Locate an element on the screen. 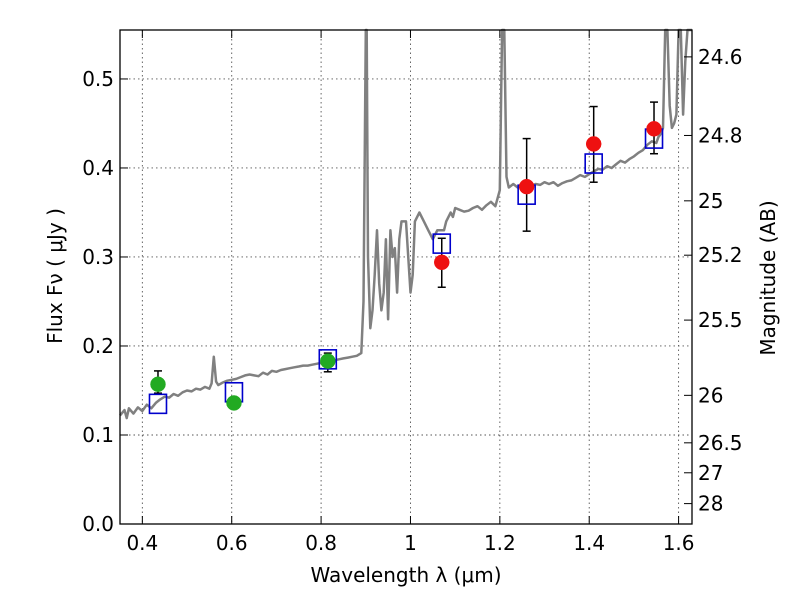  magnitude-tick-label: 25.2 is located at coordinates (720, 255).